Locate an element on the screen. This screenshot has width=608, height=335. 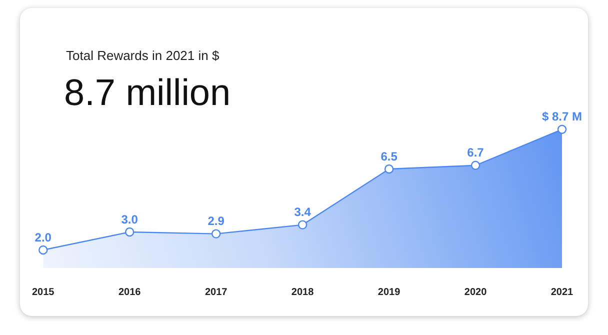
data-label: 2.9 is located at coordinates (216, 221).